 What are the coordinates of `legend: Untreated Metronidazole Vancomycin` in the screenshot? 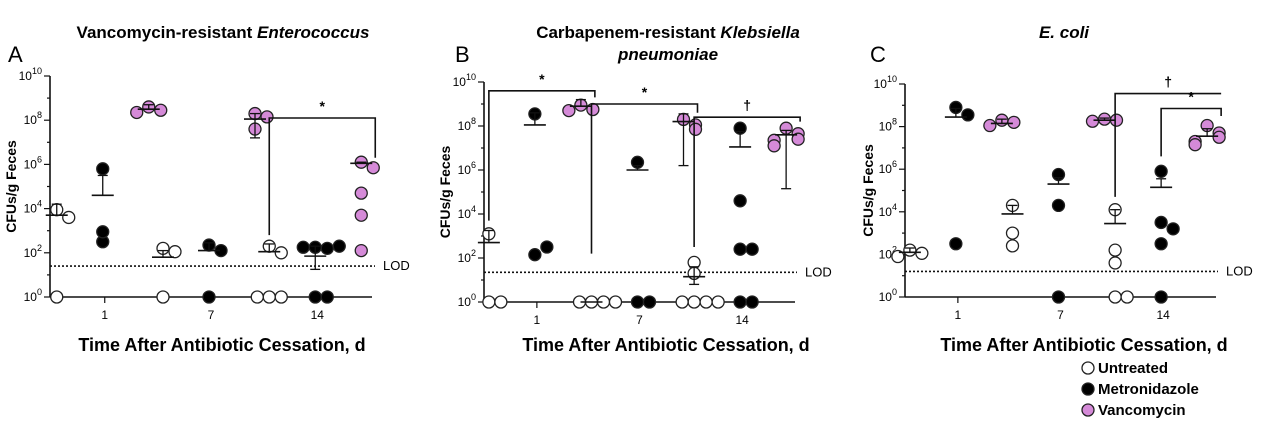 It's located at (1140, 389).